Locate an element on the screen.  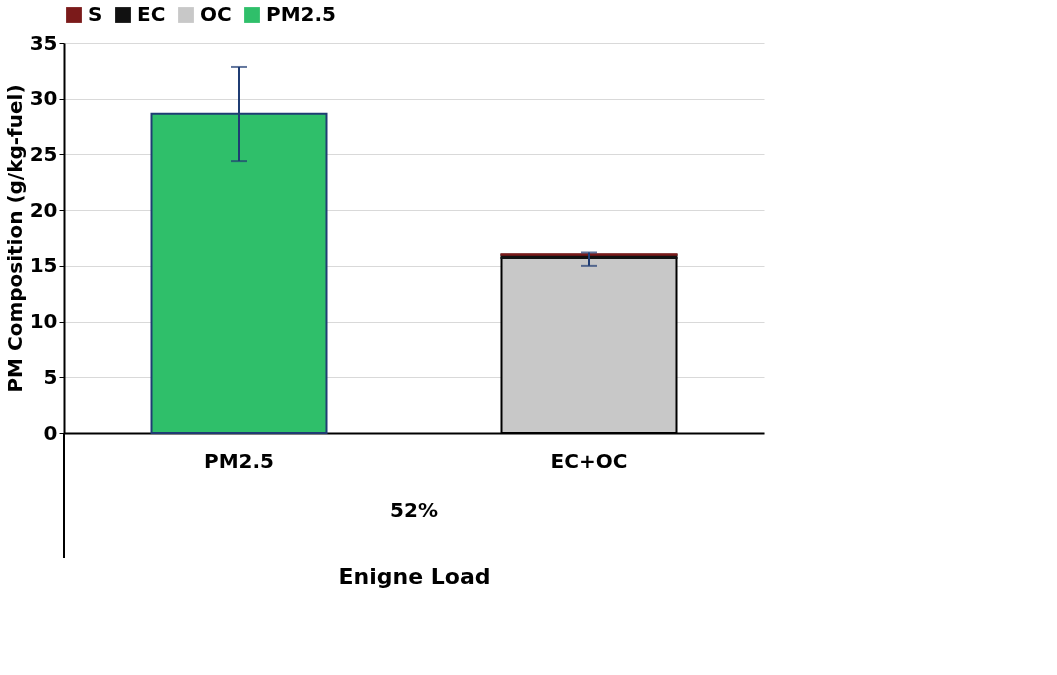
y-tick-label: 35 is located at coordinates (43, 42).